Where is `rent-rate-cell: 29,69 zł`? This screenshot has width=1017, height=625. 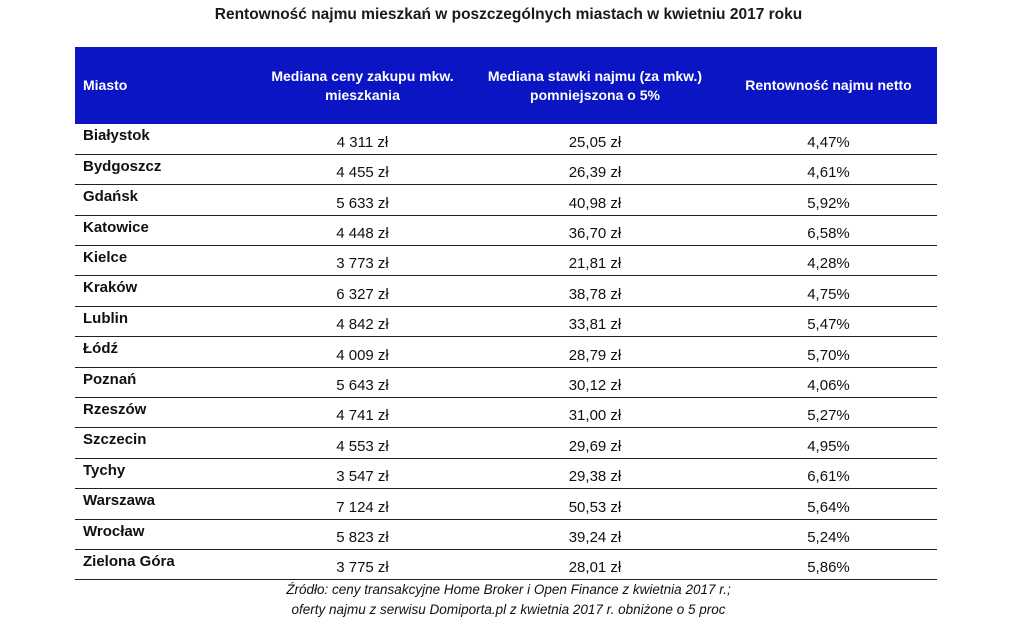
rent-rate-cell: 29,69 zł is located at coordinates (595, 443).